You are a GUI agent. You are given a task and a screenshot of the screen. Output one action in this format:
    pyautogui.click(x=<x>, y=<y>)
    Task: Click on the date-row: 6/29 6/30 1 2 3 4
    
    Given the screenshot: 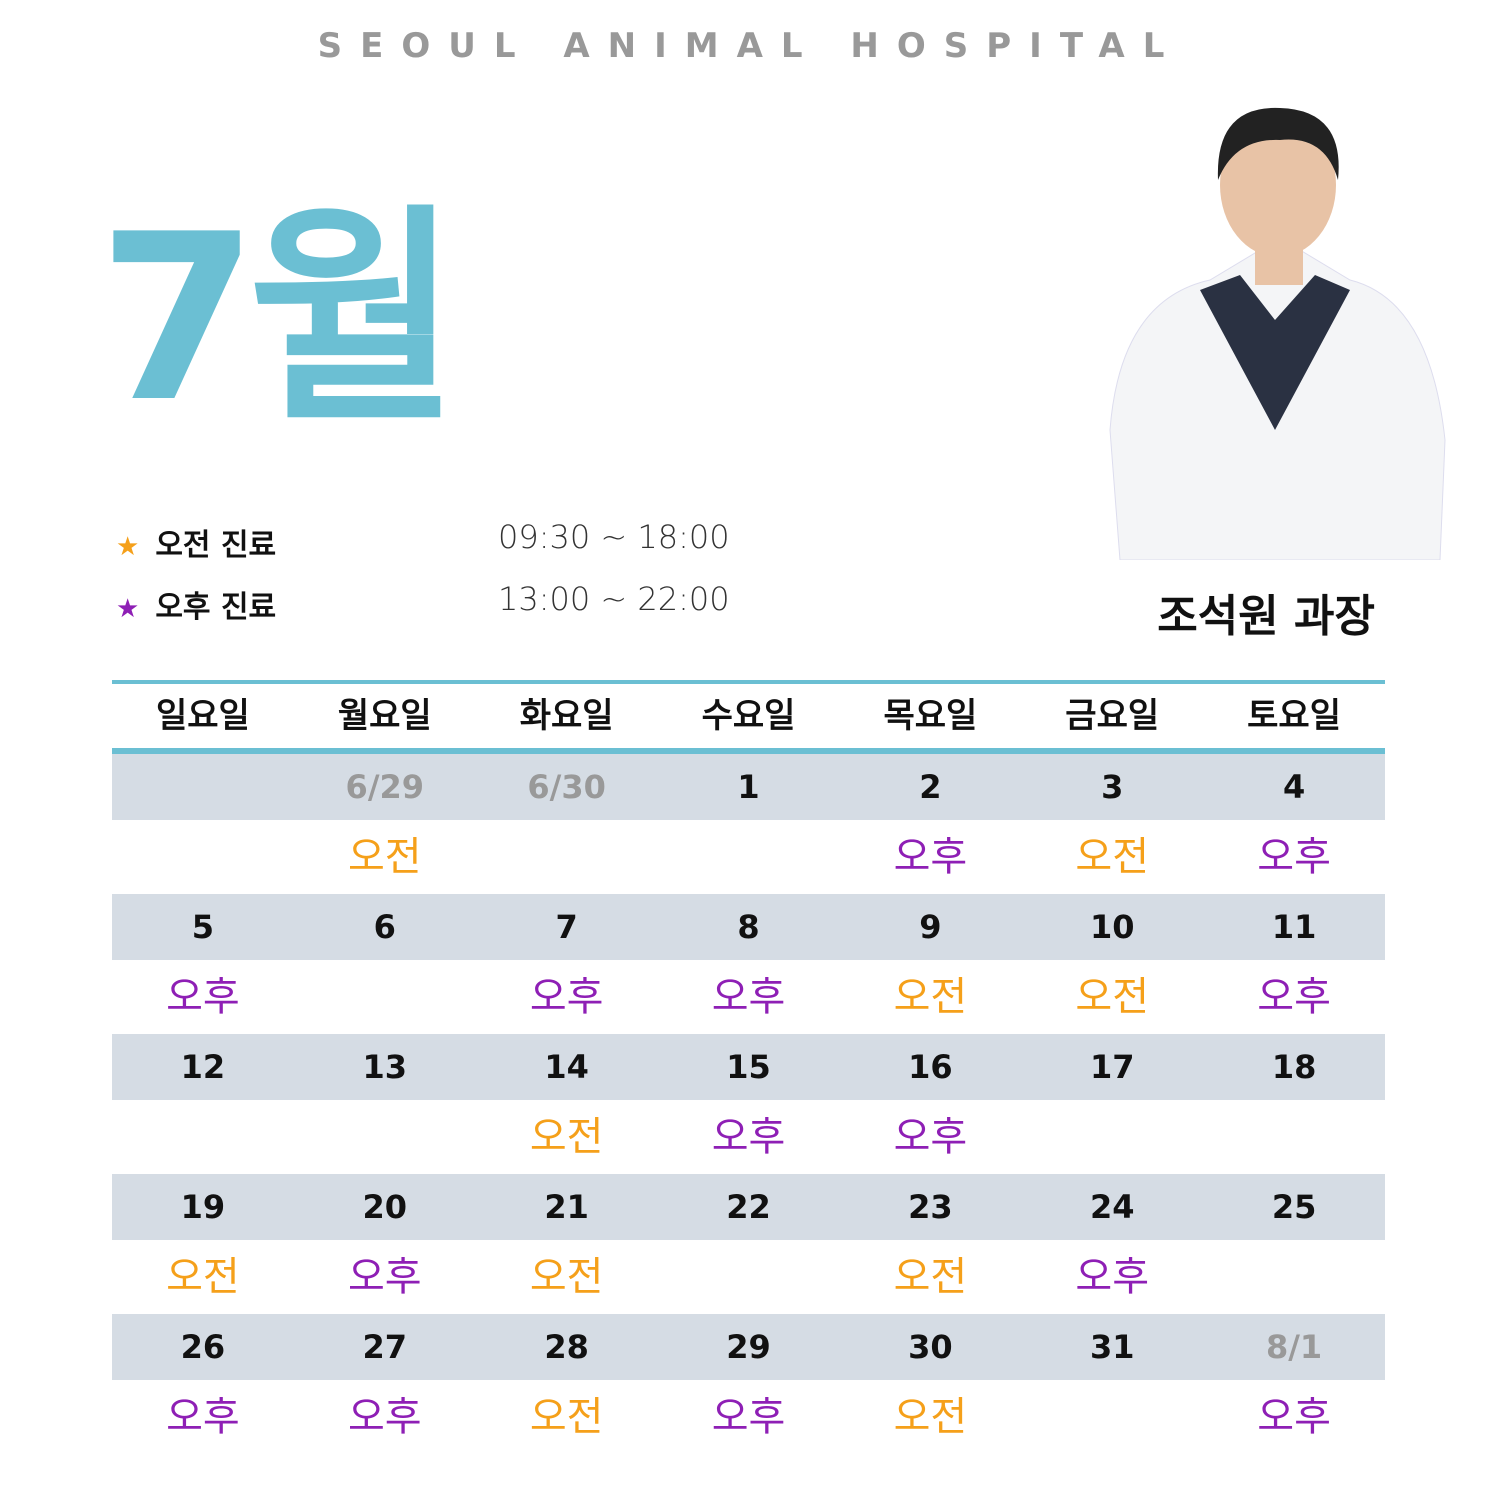 What is the action you would take?
    pyautogui.click(x=748, y=787)
    